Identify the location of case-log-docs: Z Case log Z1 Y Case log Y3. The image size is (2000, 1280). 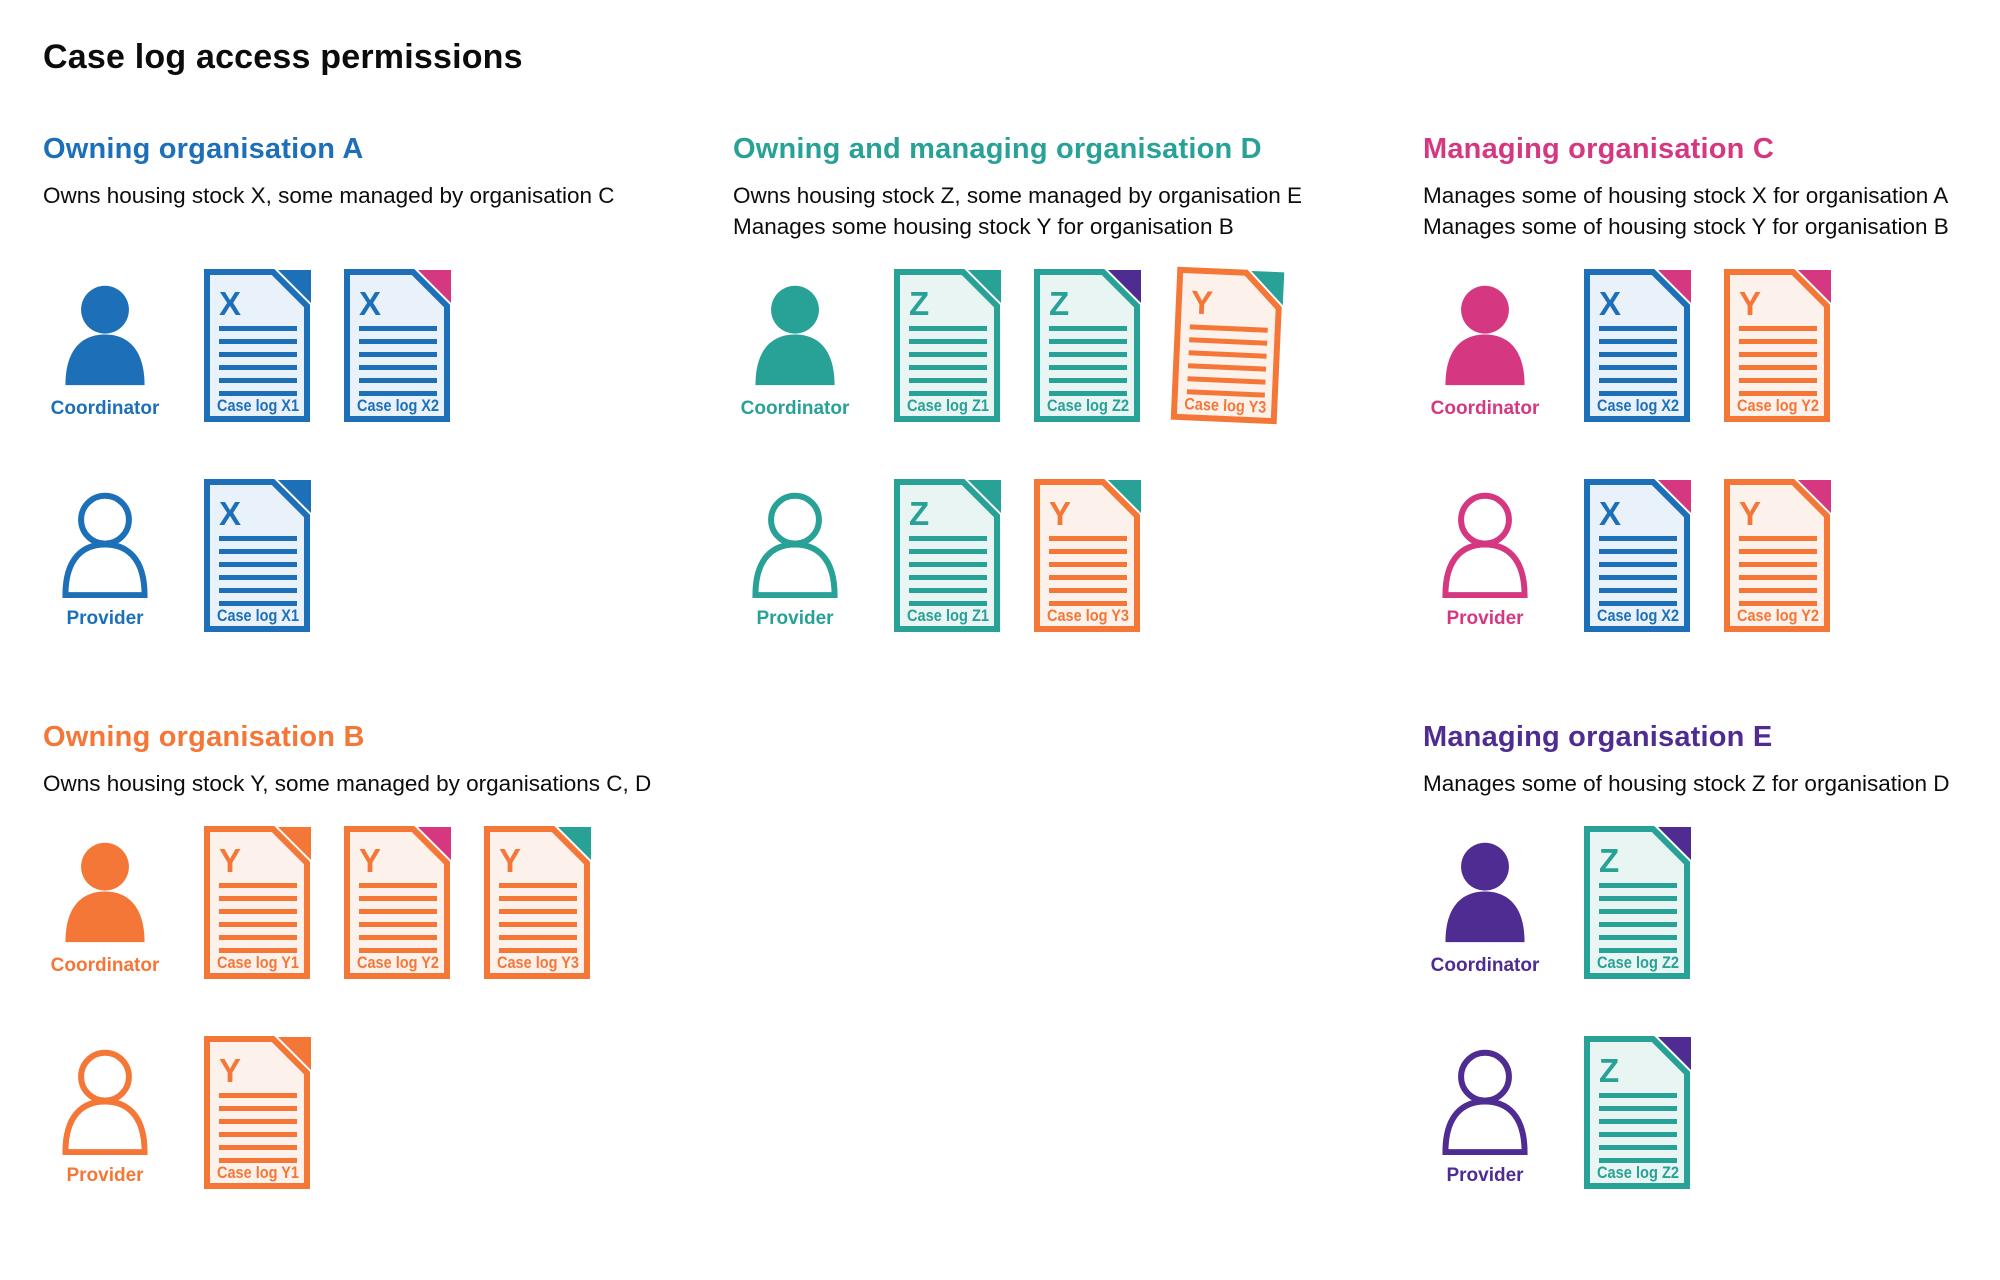
(1018, 555).